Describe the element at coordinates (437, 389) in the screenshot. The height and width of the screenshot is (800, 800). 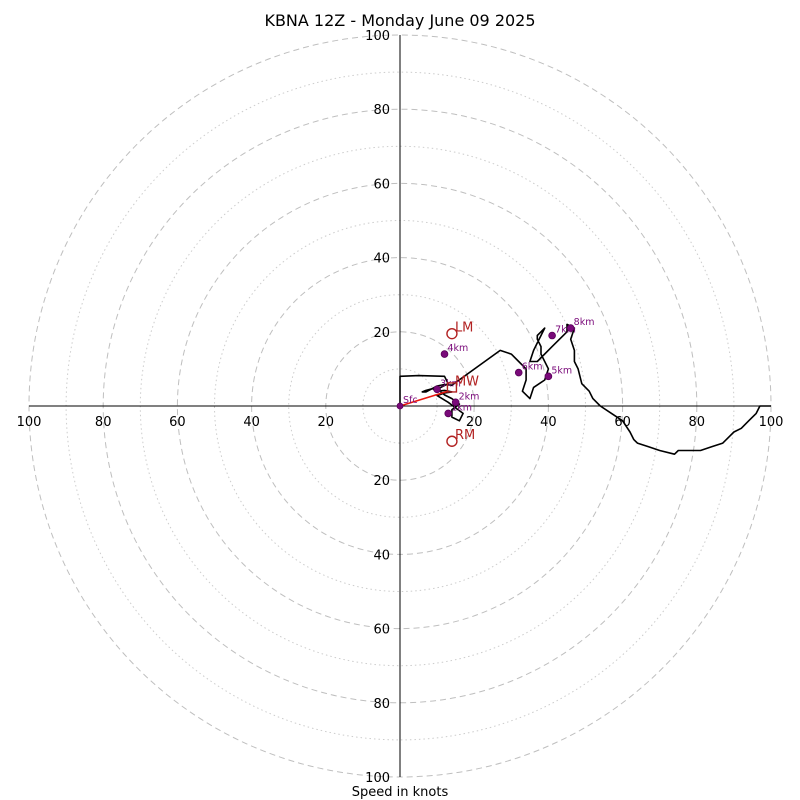
I see `height-point-3km` at that location.